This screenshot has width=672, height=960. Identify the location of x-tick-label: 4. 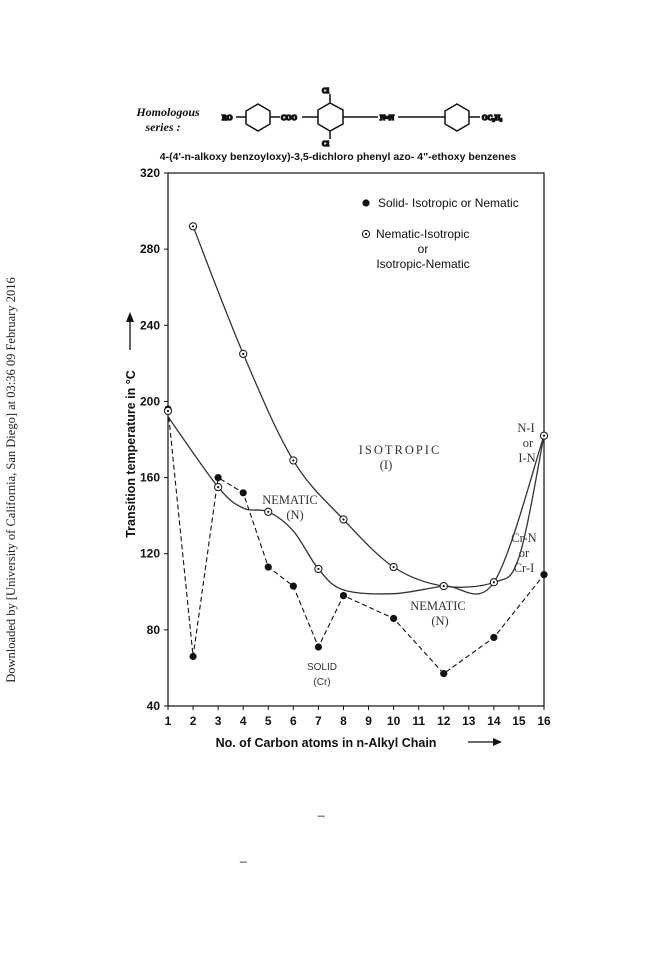
(243, 721).